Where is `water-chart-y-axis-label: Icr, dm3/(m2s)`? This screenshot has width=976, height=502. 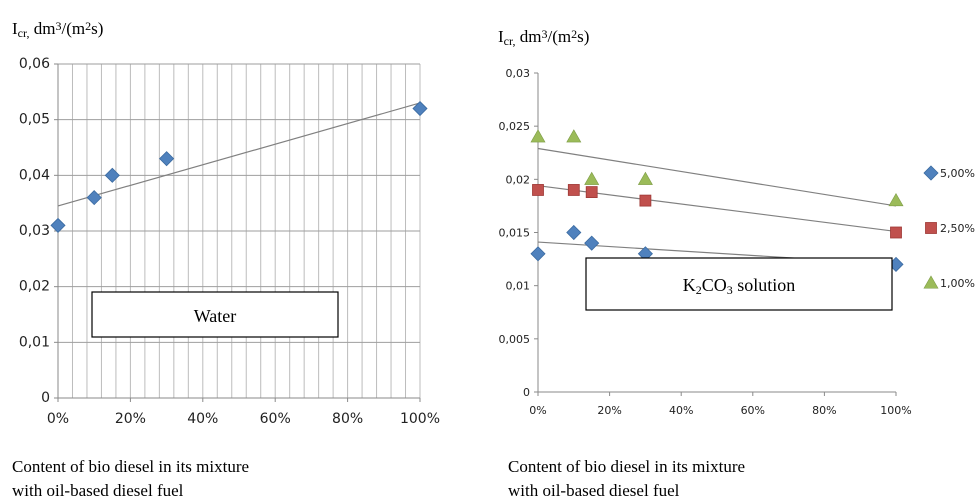
water-chart-y-axis-label: Icr, dm3/(m2s) is located at coordinates (57, 29).